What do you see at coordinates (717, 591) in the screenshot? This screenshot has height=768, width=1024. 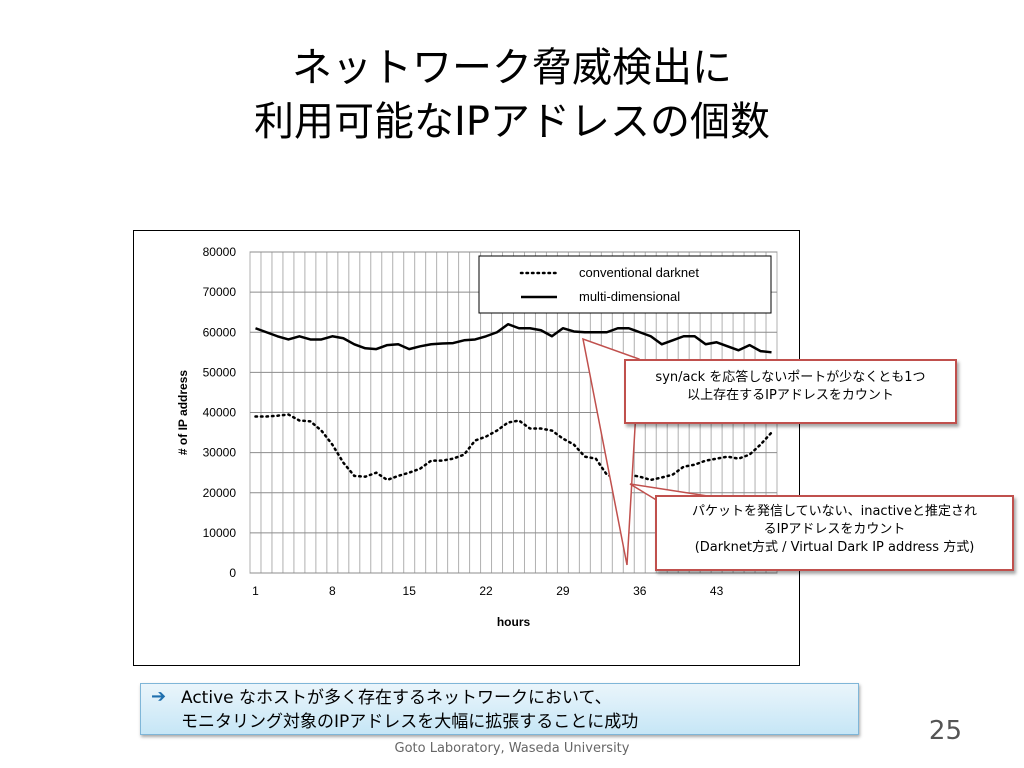 I see `x-tick-label: 43` at bounding box center [717, 591].